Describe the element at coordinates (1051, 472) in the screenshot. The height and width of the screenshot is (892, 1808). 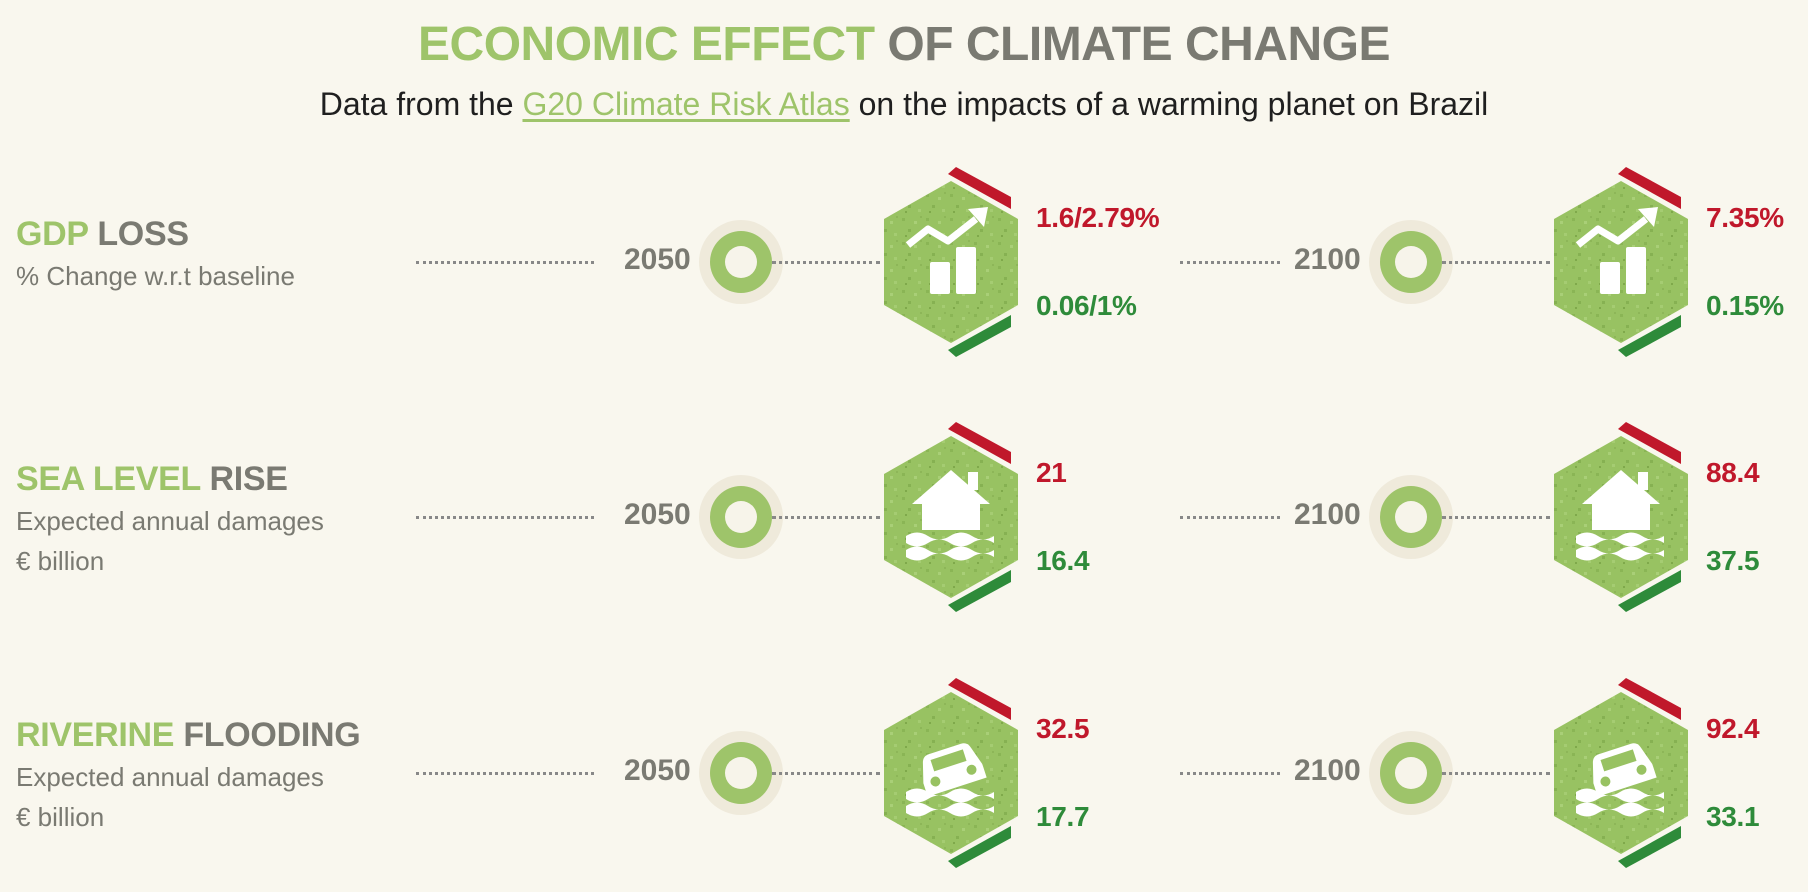
I see `high-estimate-value: 21` at that location.